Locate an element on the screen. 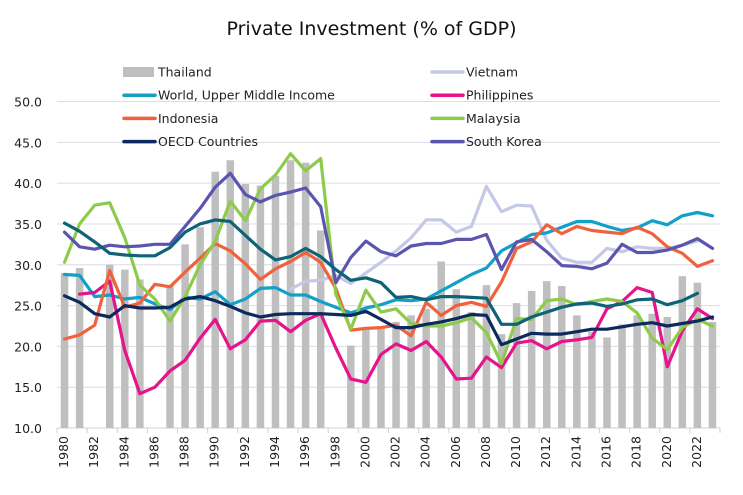  x-tick-label: 1990 is located at coordinates (214, 452).